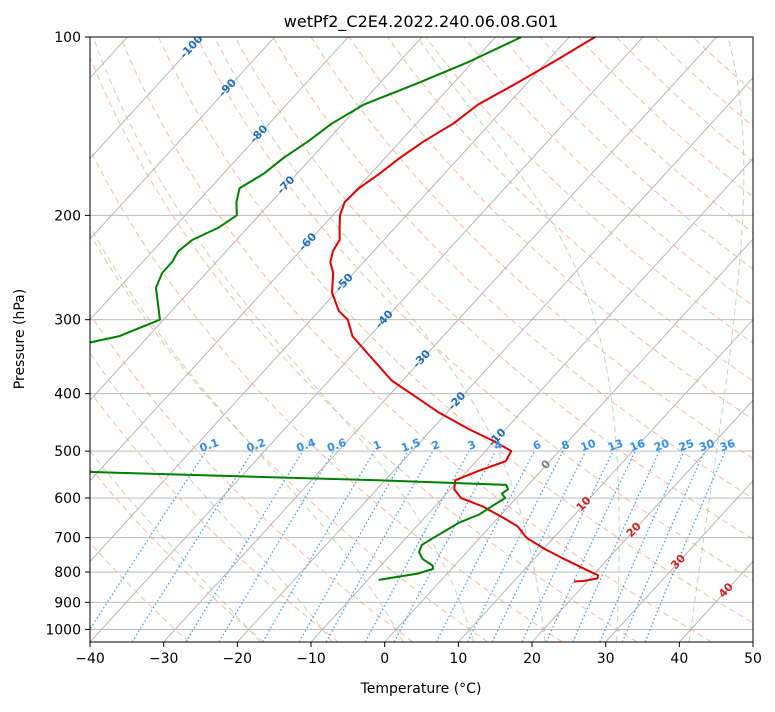 This screenshot has width=775, height=712. I want to click on y-tick-label: 300, so click(67, 321).